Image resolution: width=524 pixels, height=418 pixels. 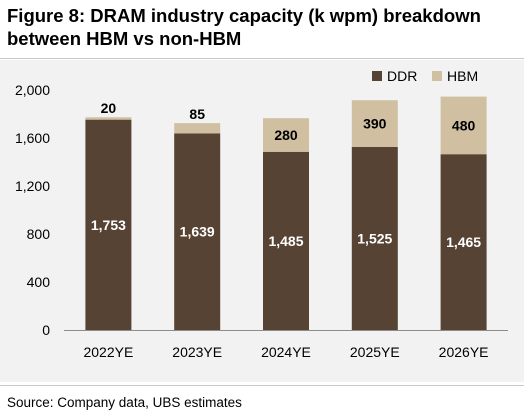 I want to click on data-label-ddr: 1,639, so click(x=197, y=232).